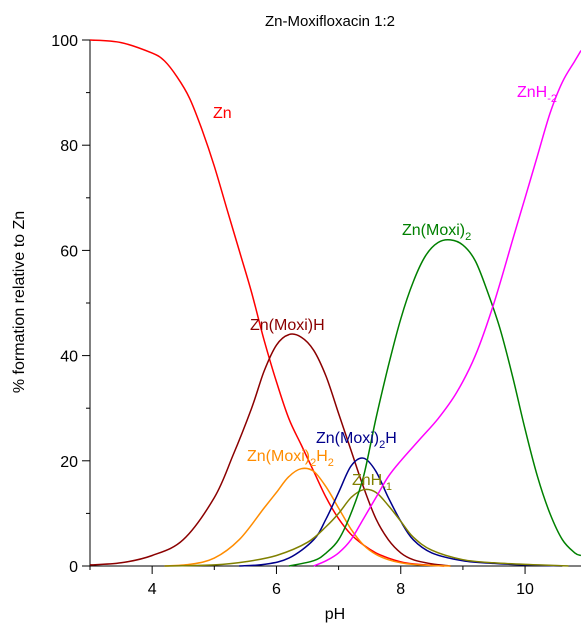 The height and width of the screenshot is (623, 581). Describe the element at coordinates (436, 232) in the screenshot. I see `series-label-5: Zn(Moxi)2` at that location.